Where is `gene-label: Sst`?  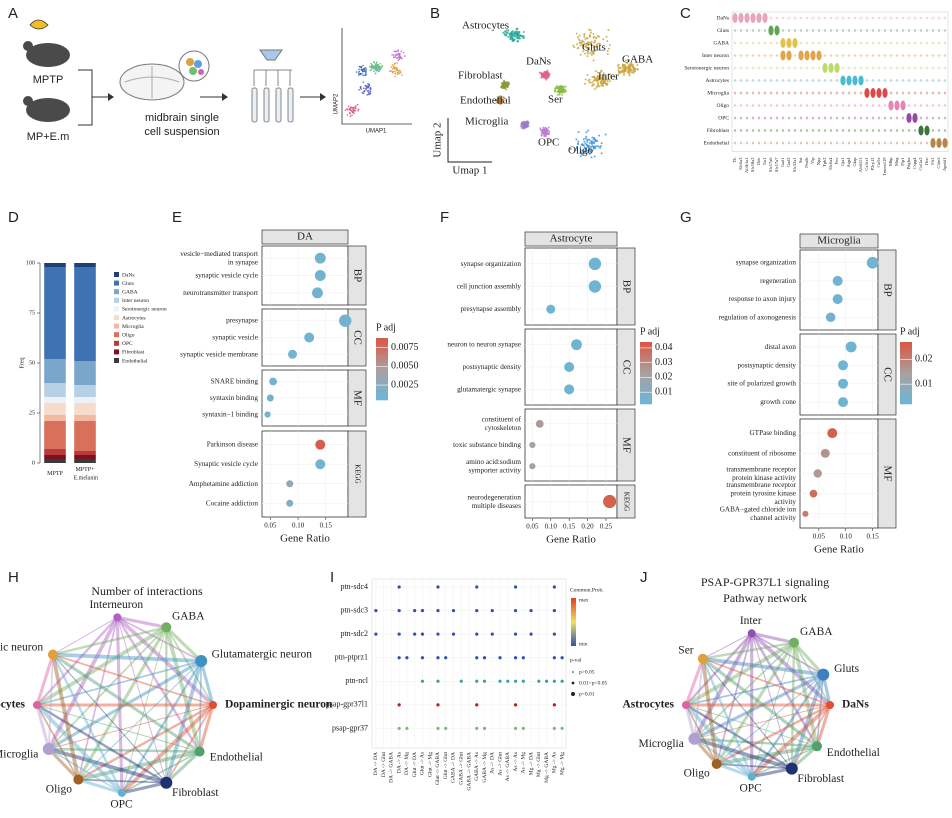
gene-label: Sst is located at coordinates (800, 160).